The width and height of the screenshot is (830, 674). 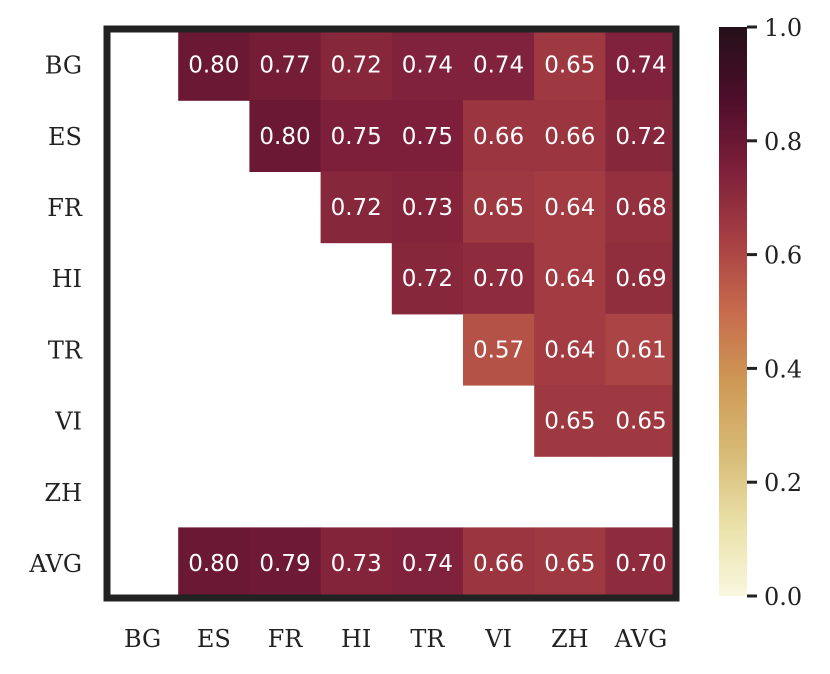 I want to click on heatmap-cell-FR-HI, so click(x=356, y=207).